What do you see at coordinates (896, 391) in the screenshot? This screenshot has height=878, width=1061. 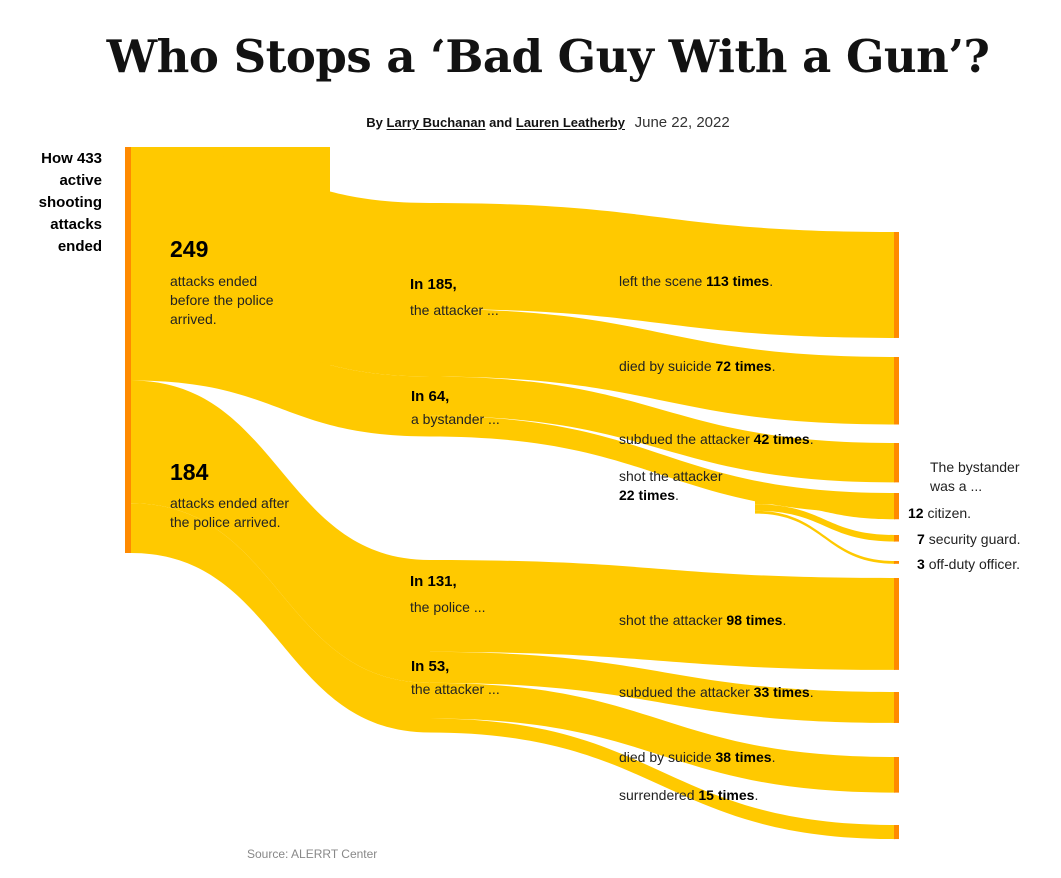 I see `flow-suicide-before-bar` at bounding box center [896, 391].